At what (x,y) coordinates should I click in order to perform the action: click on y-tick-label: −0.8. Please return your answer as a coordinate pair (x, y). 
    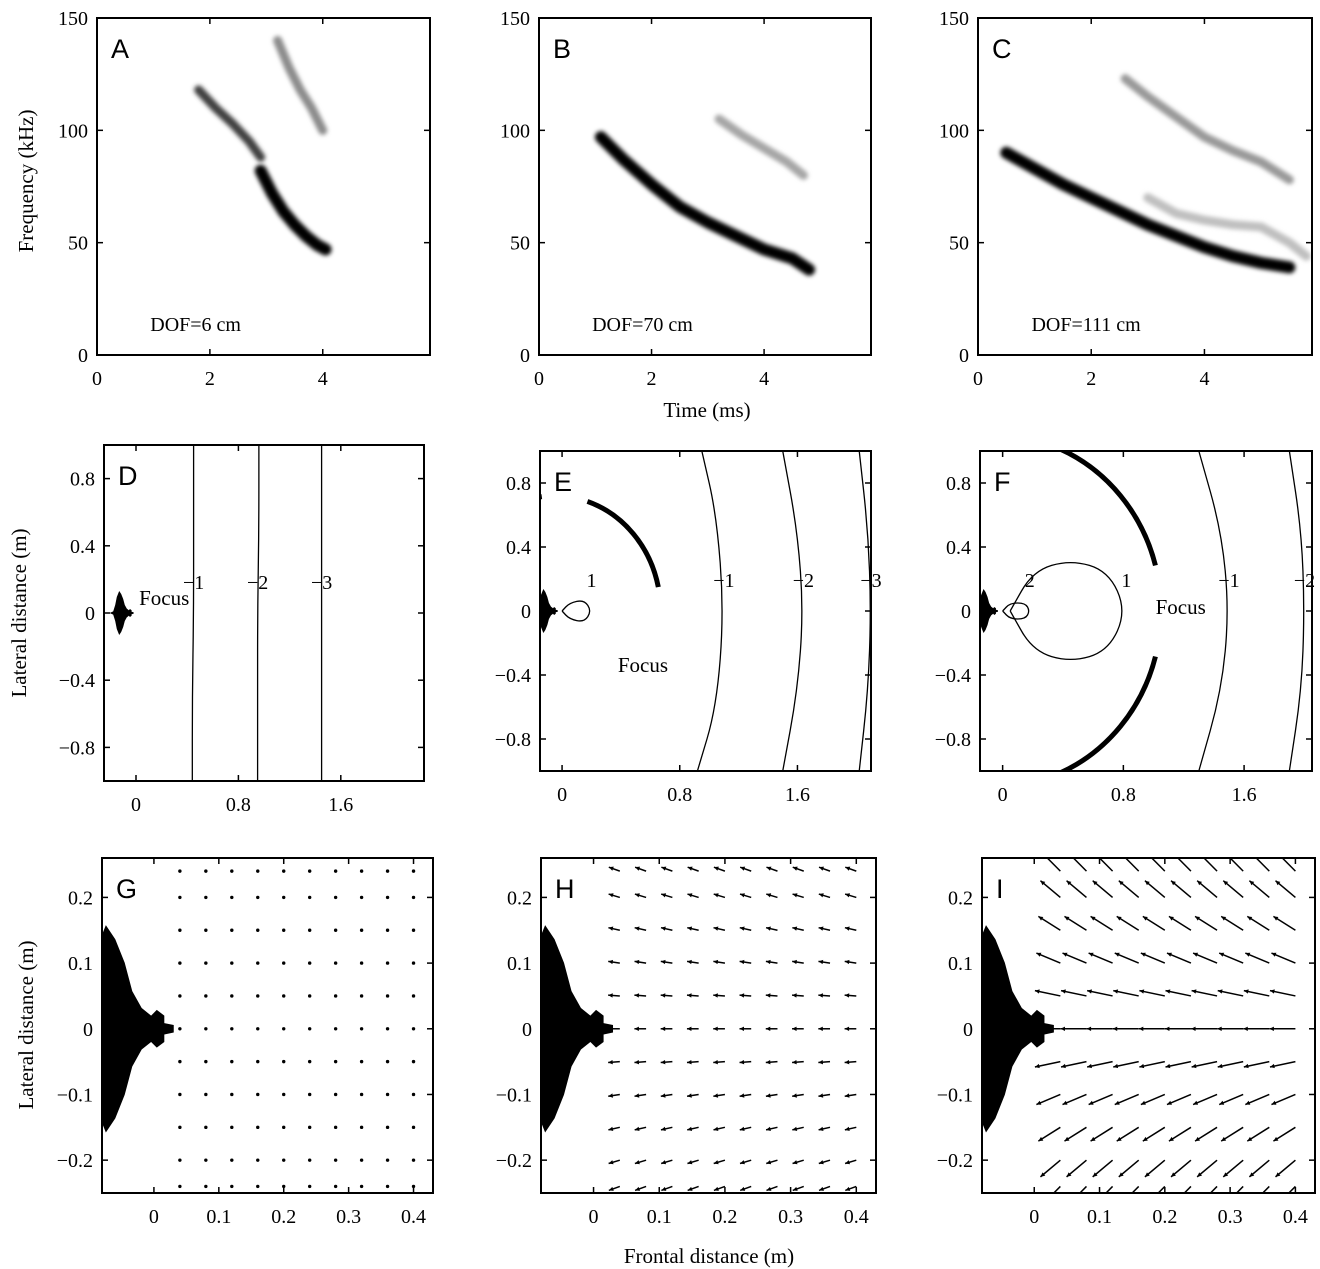
    Looking at the image, I should click on (513, 740).